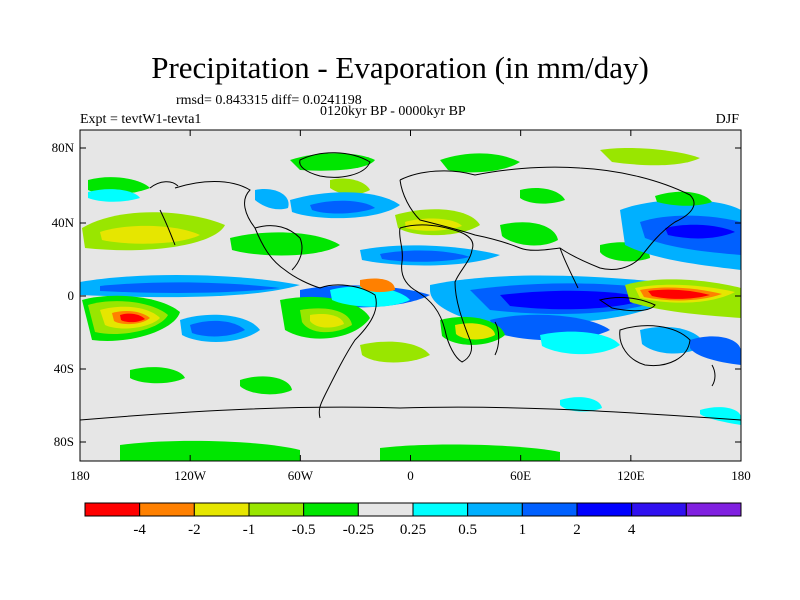  What do you see at coordinates (139, 530) in the screenshot?
I see `colorbar-label: -4` at bounding box center [139, 530].